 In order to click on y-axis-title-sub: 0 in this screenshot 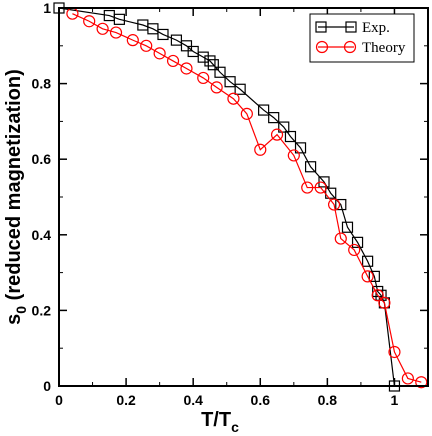, I will do `click(21, 310)`.